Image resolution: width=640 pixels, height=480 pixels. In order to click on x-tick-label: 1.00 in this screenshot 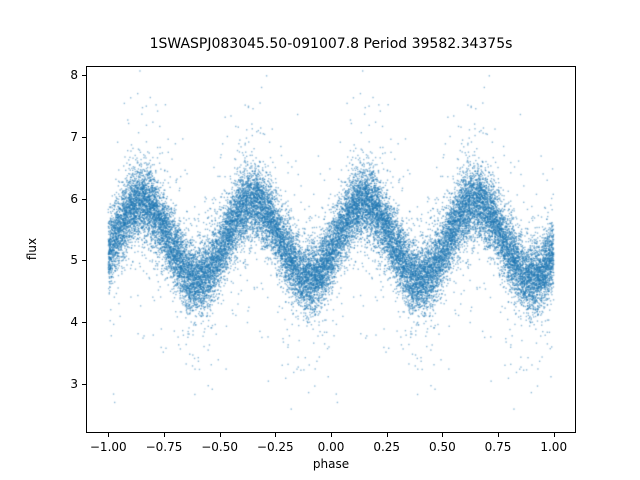, I will do `click(554, 447)`.